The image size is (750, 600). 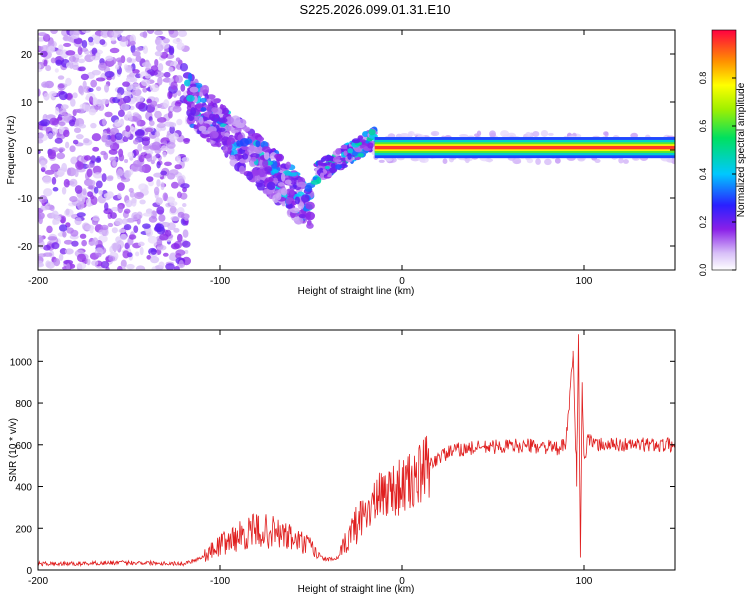 What do you see at coordinates (23, 488) in the screenshot?
I see `snr-y-tick-label: 400` at bounding box center [23, 488].